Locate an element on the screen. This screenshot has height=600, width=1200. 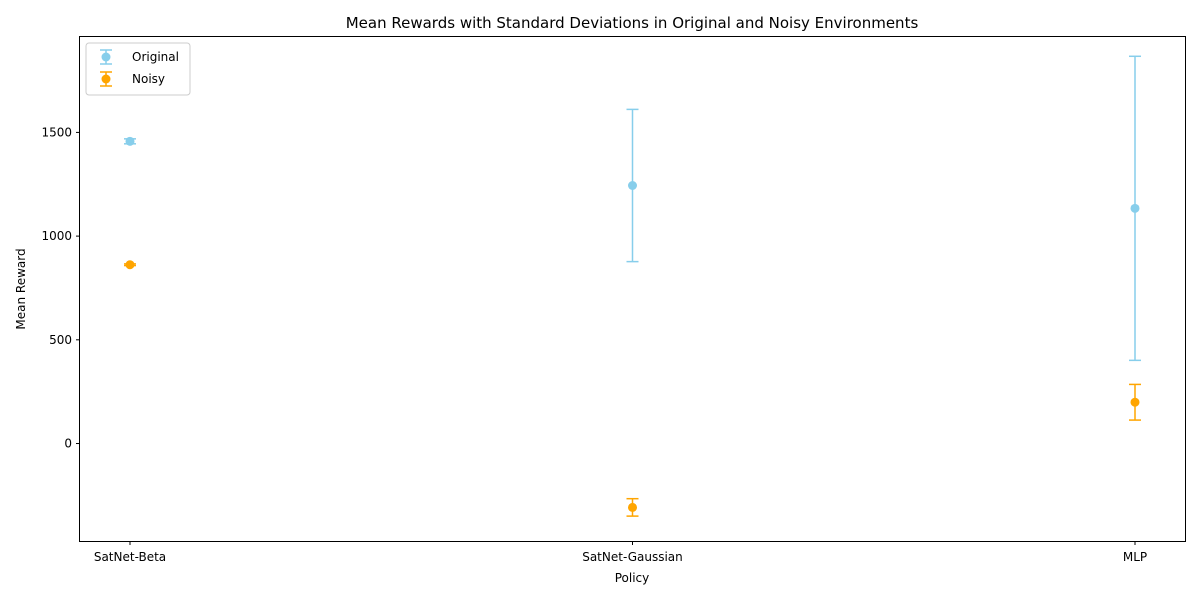
x-tick-label: SatNet-Gaussian is located at coordinates (632, 557).